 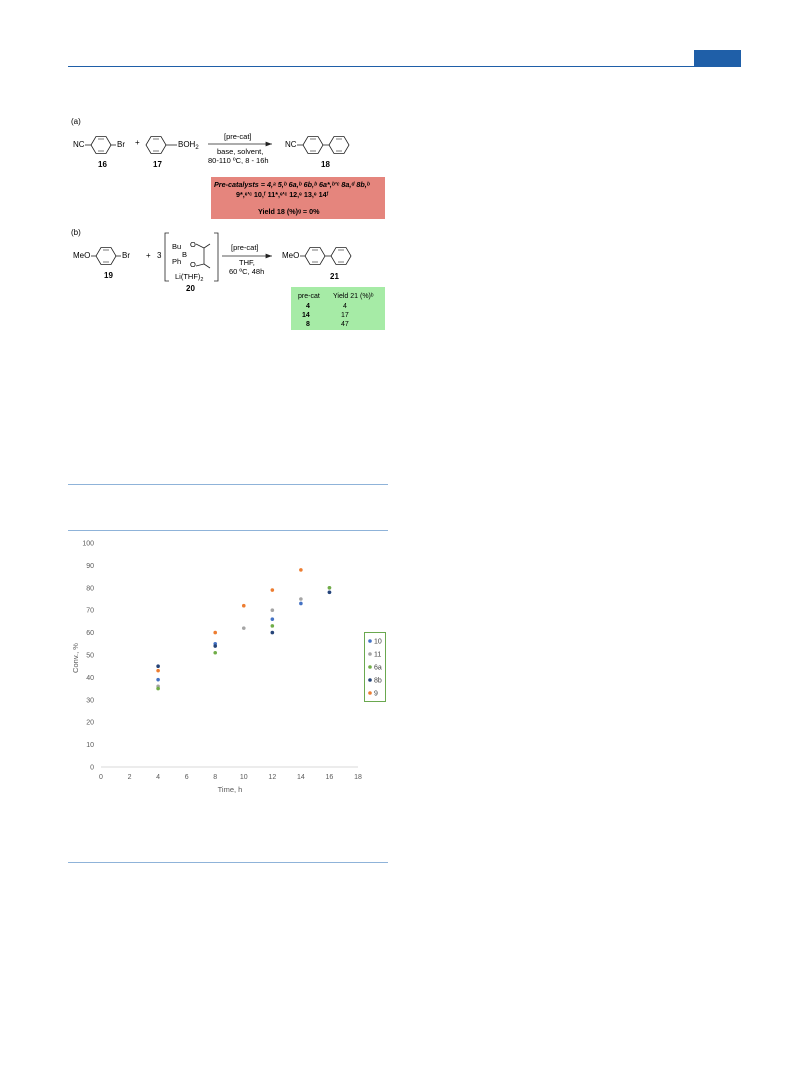 I want to click on boron-b: B, so click(x=184, y=254).